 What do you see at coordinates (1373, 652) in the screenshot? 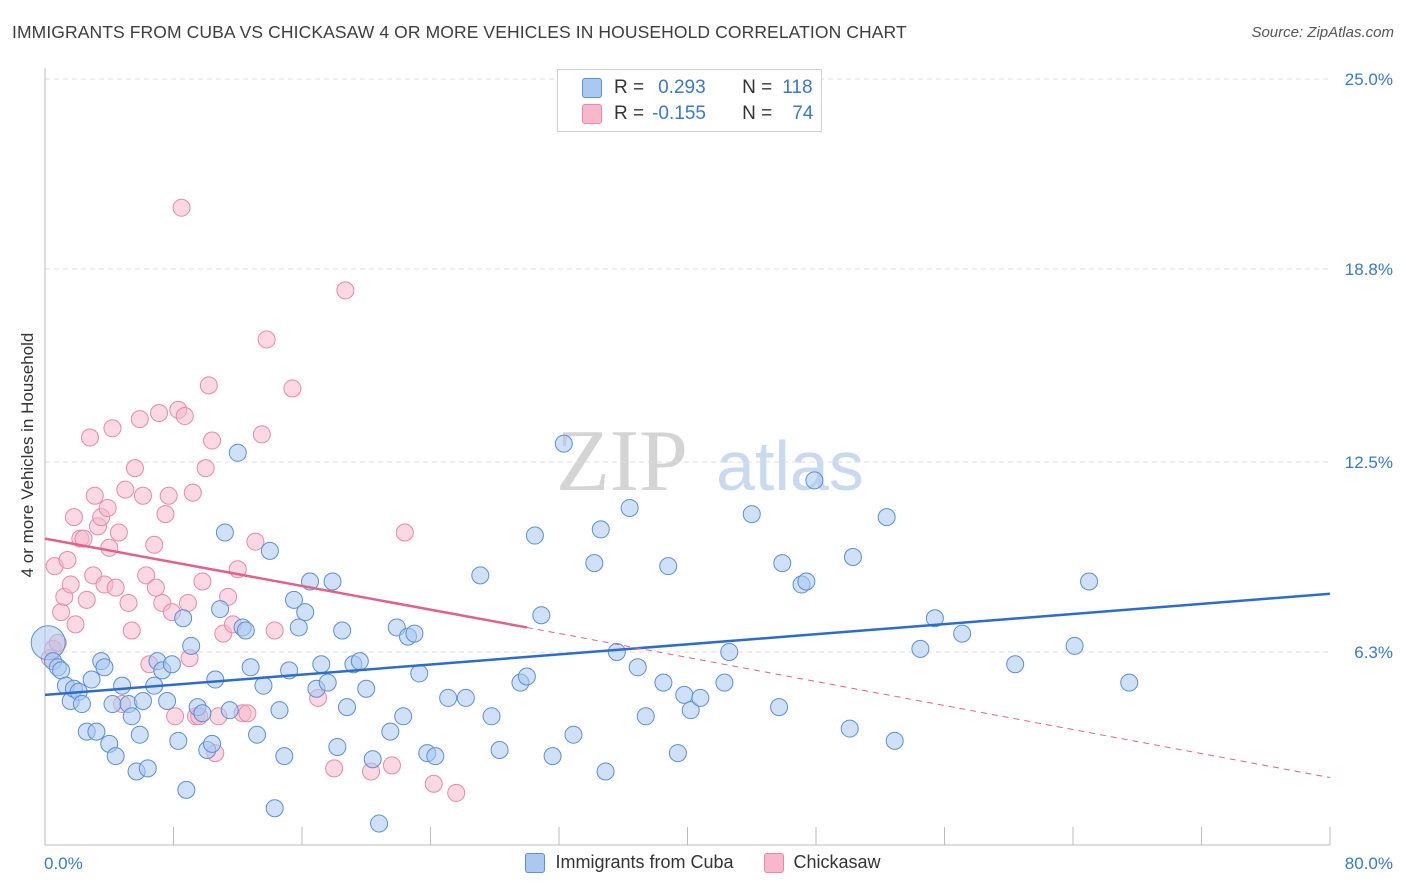
I see `y-tick-label-0: 6.3%` at bounding box center [1373, 652].